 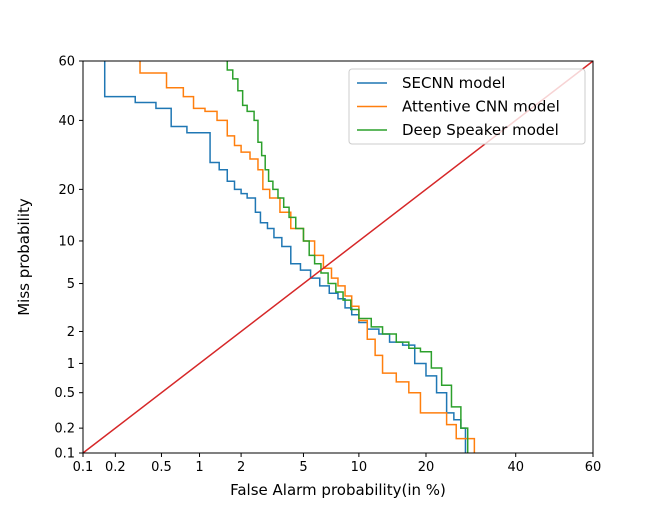 I want to click on legend-label-secnn-model: SECNN model, so click(x=453, y=83).